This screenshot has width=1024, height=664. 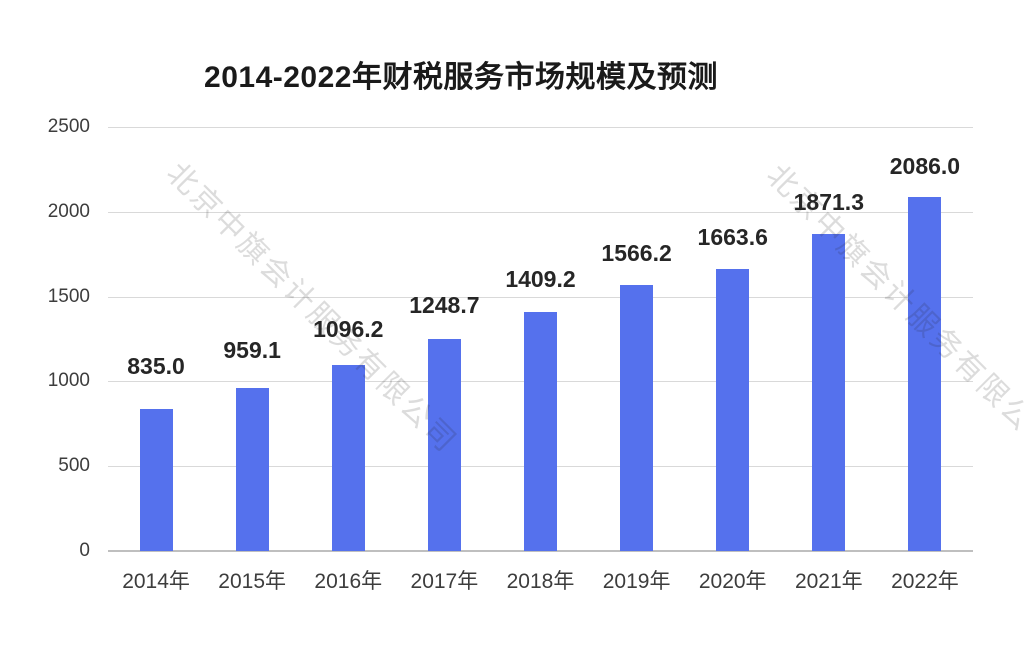 I want to click on bar-value-label: 1248.7, so click(x=444, y=305).